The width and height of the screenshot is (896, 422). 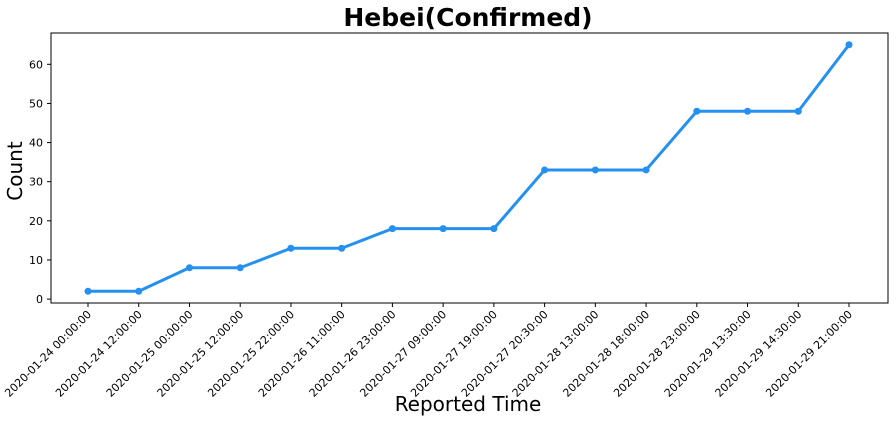 I want to click on x-axis-label: Reported Time, so click(x=468, y=404).